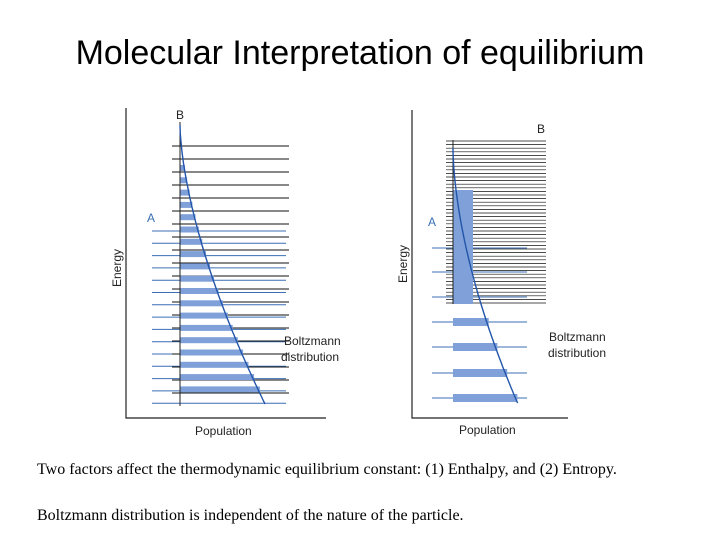 This screenshot has height=540, width=720. I want to click on slide-title: Molecular Interpretation of equilibrium, so click(360, 53).